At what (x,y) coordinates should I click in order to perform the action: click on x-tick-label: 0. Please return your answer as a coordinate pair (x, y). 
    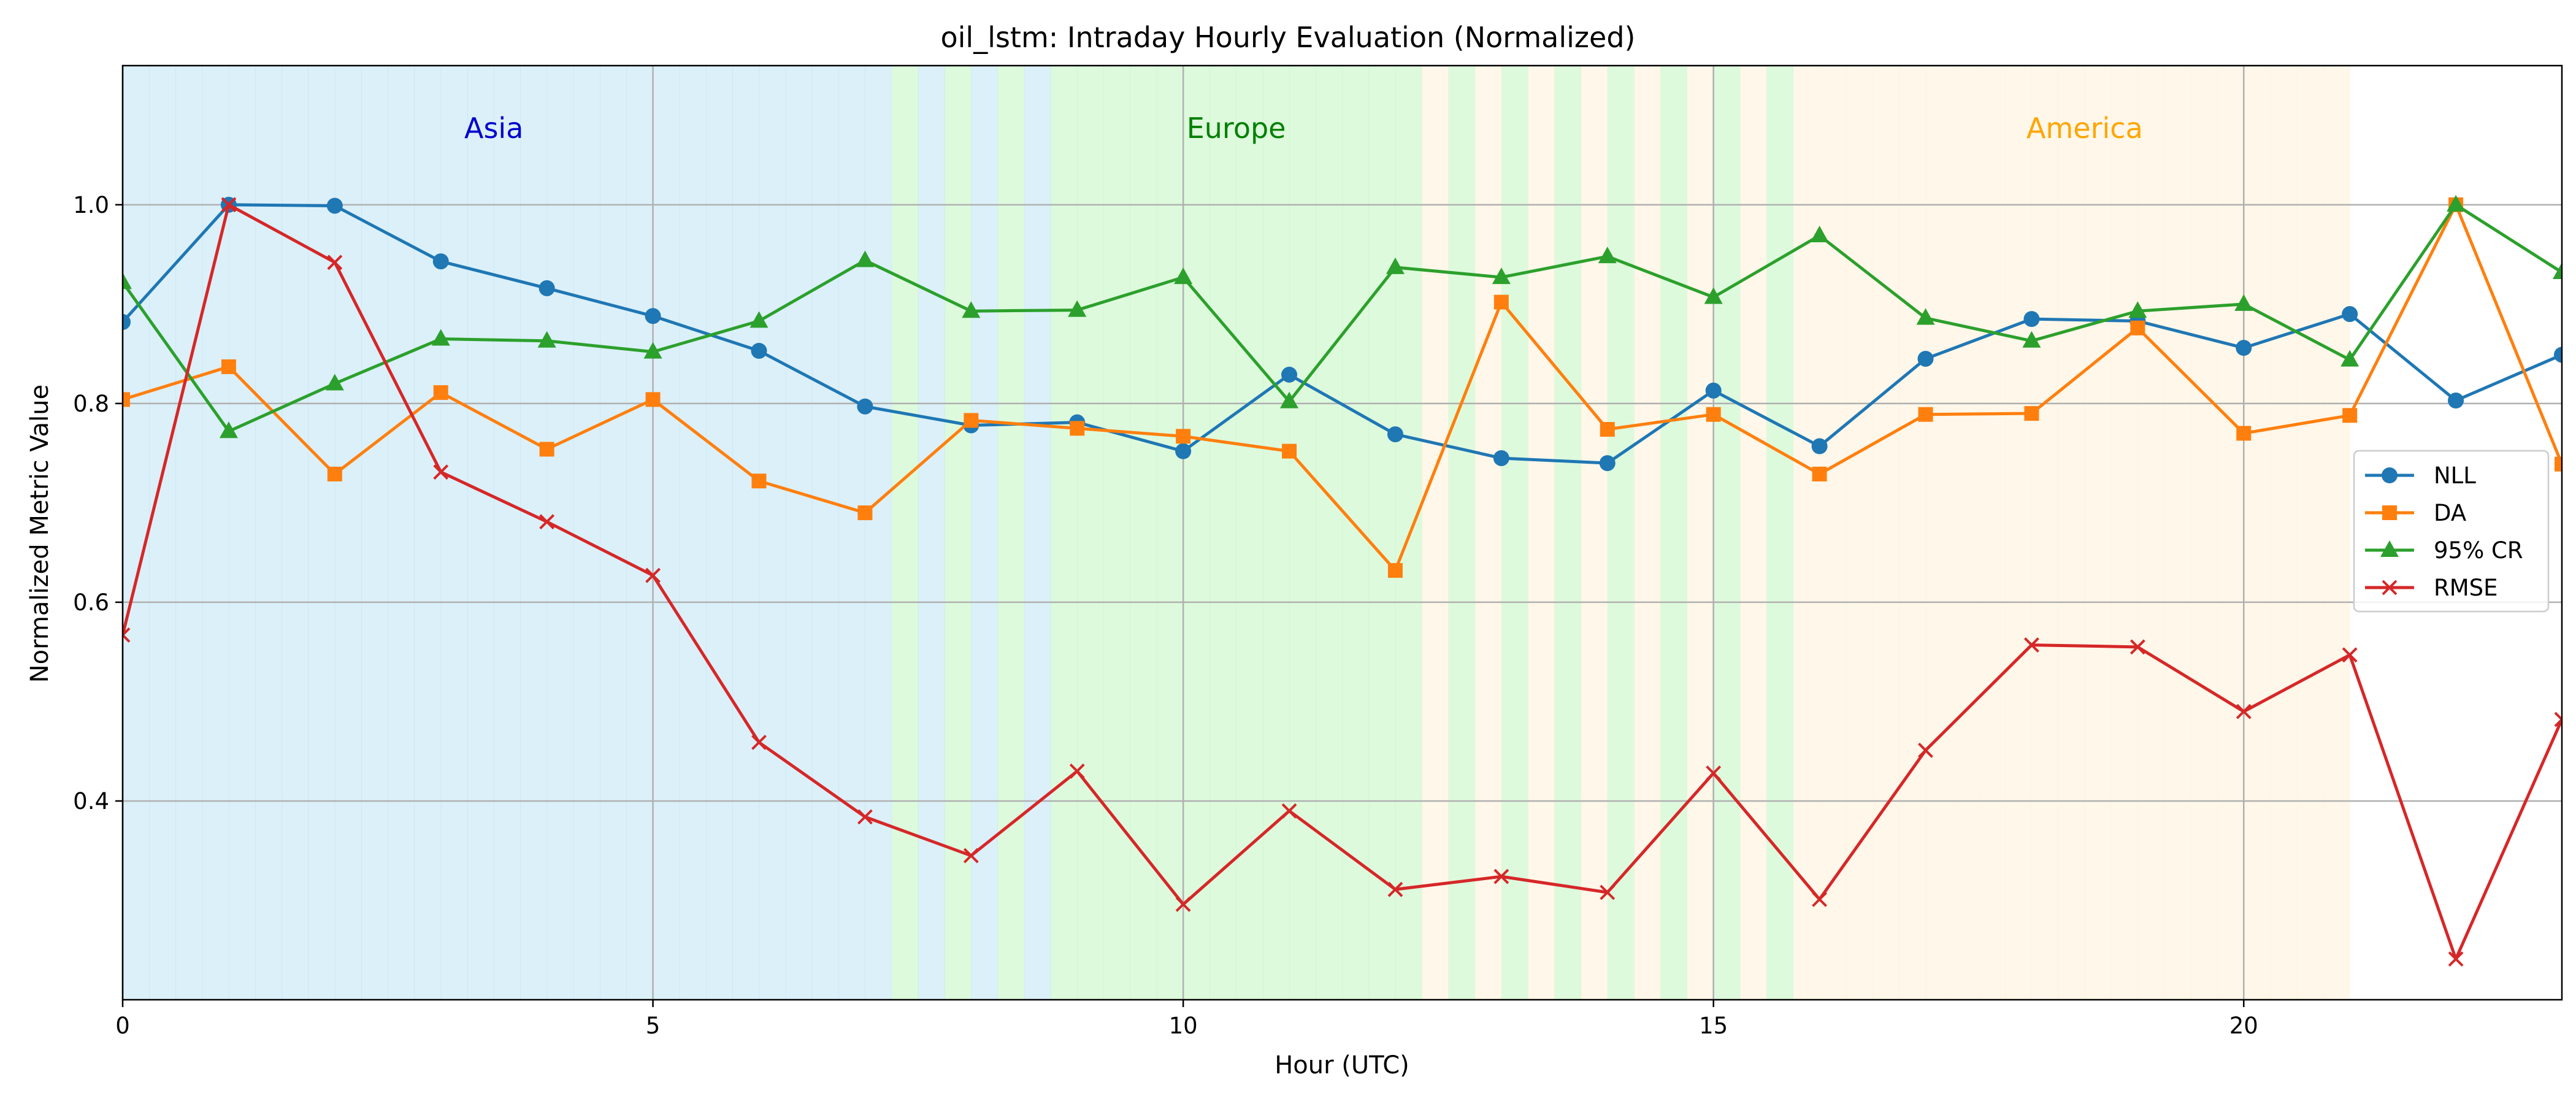
    Looking at the image, I should click on (122, 1026).